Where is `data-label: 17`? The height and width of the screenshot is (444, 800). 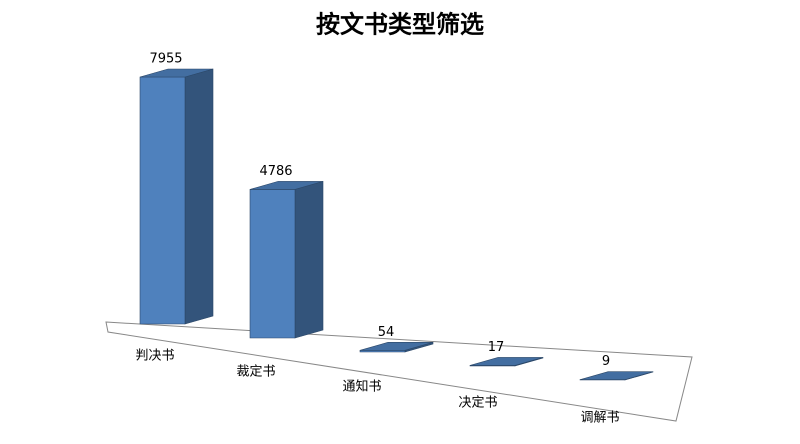 data-label: 17 is located at coordinates (496, 347).